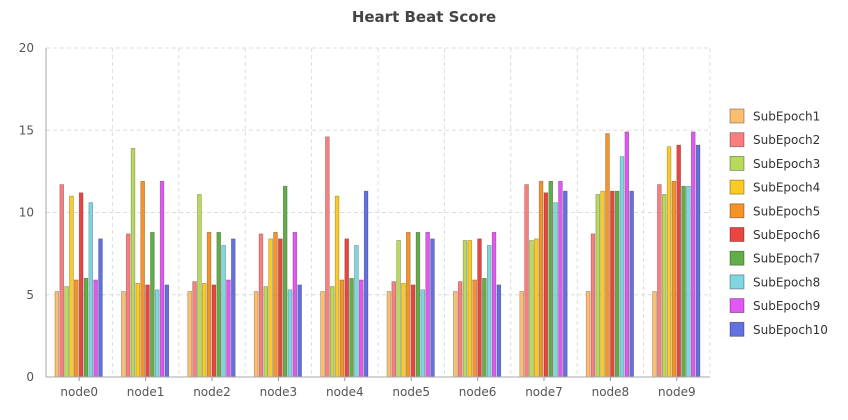 The width and height of the screenshot is (848, 420). Describe the element at coordinates (194, 329) in the screenshot. I see `bar-node2-subepoch2` at that location.